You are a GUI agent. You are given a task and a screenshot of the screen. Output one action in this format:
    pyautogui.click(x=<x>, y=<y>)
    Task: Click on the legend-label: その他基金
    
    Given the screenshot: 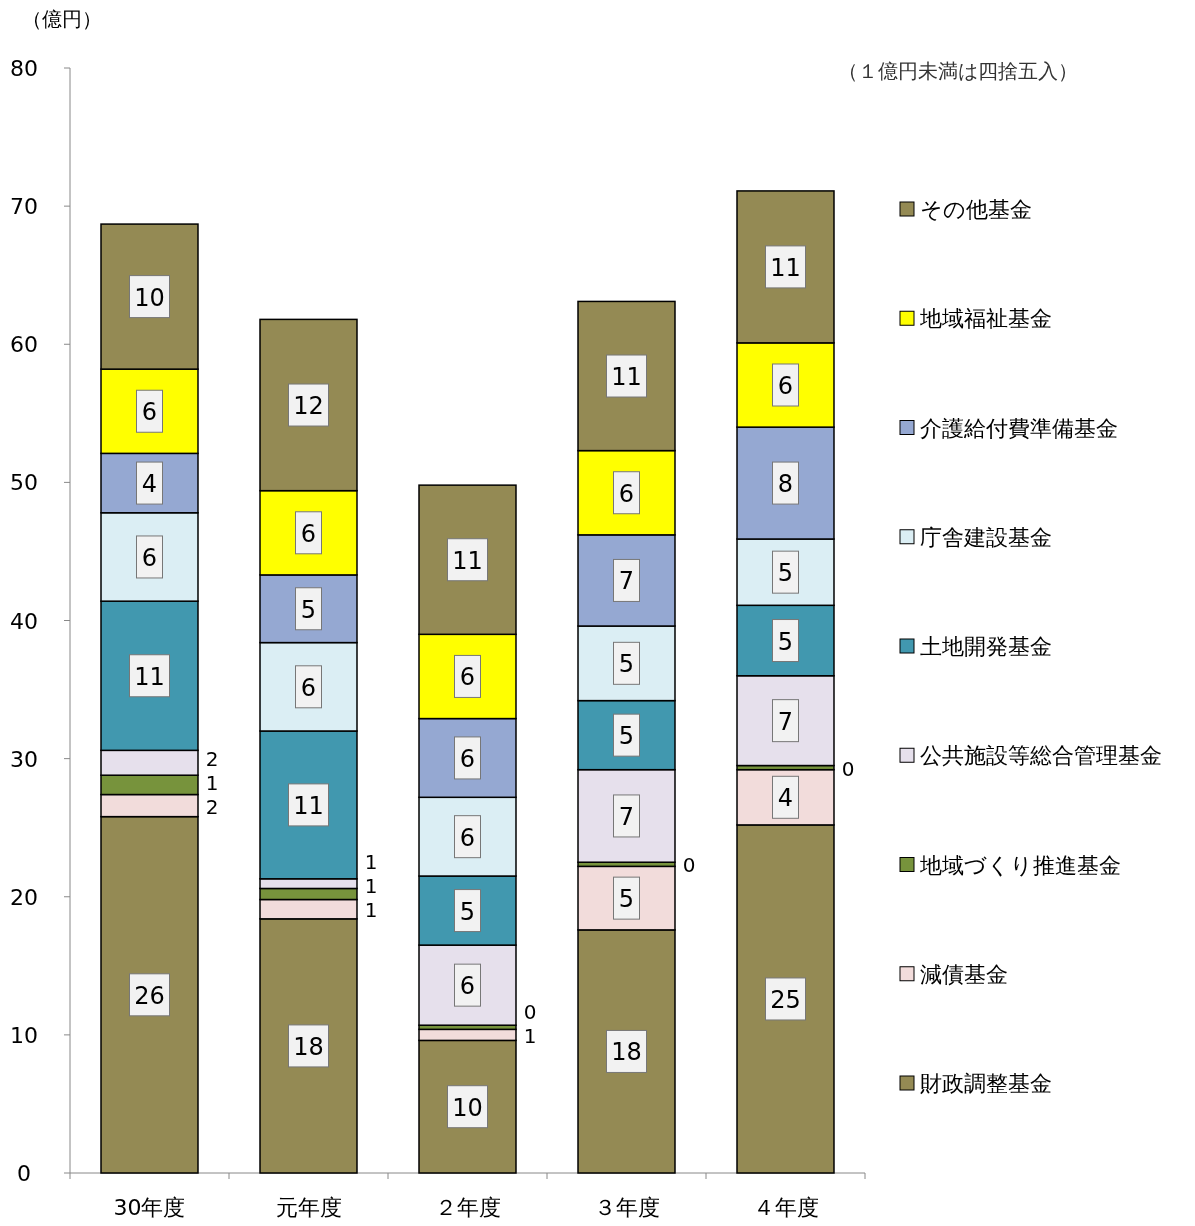 What is the action you would take?
    pyautogui.click(x=976, y=209)
    